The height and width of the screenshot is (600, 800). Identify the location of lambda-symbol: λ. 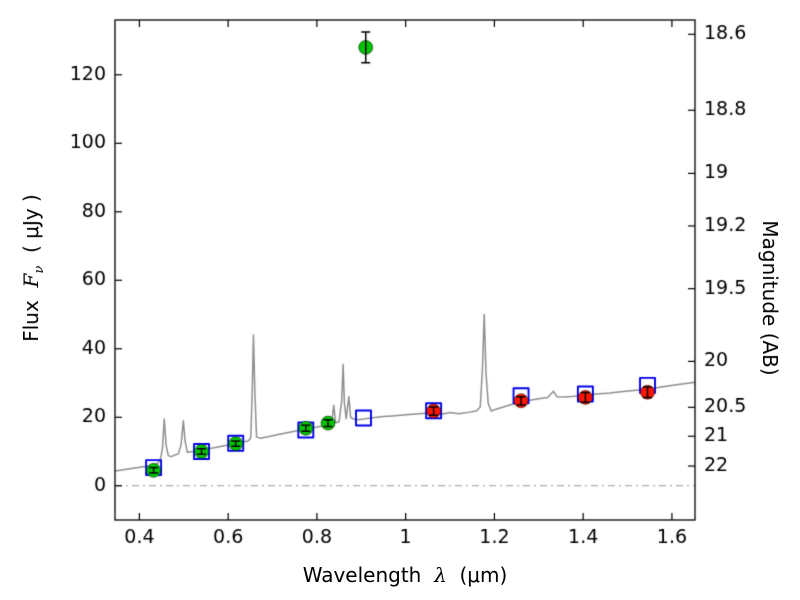
(440, 575).